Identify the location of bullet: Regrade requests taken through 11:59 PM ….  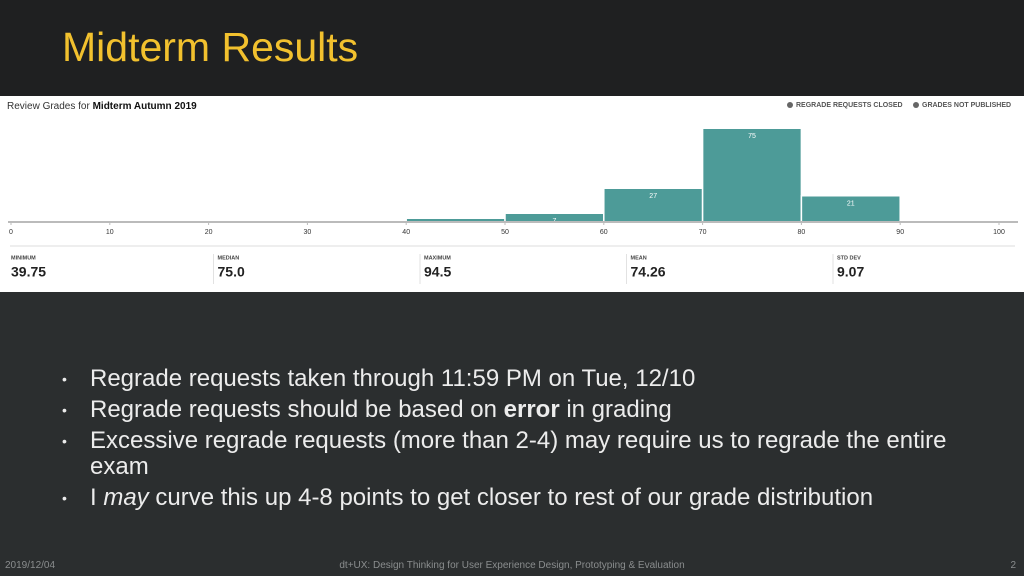
(507, 379).